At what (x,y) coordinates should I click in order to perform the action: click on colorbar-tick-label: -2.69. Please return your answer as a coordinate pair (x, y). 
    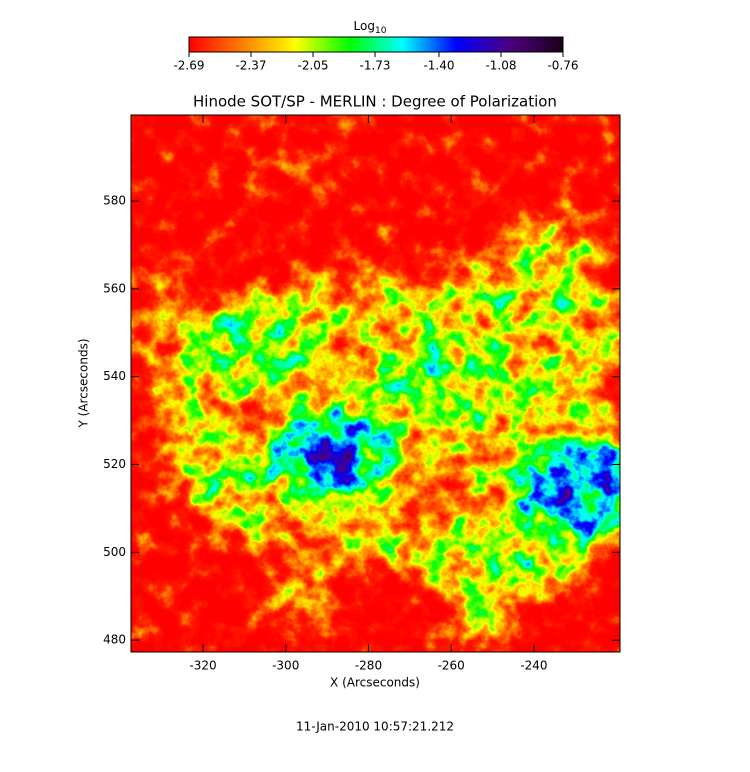
    Looking at the image, I should click on (188, 66).